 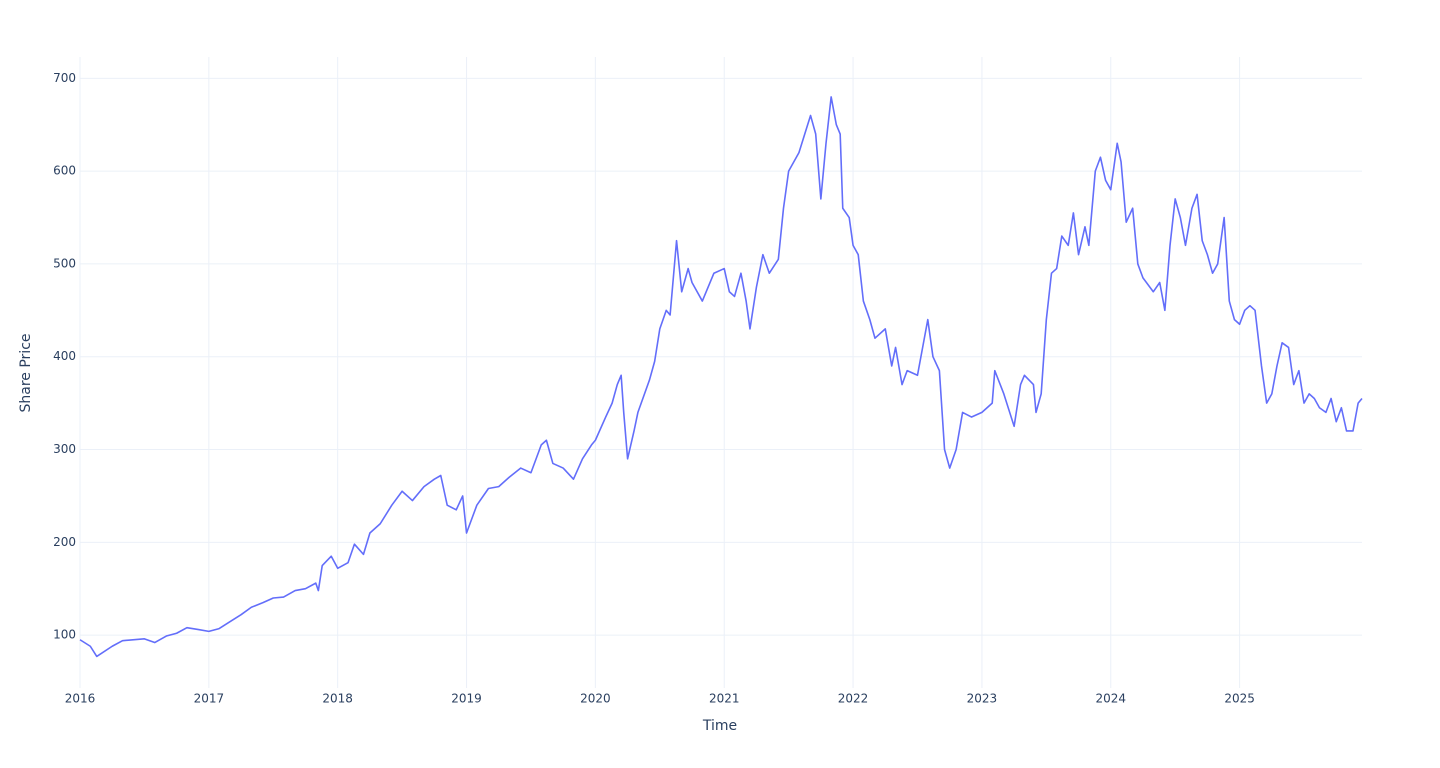 I want to click on y-tick-label: 700, so click(x=64, y=78).